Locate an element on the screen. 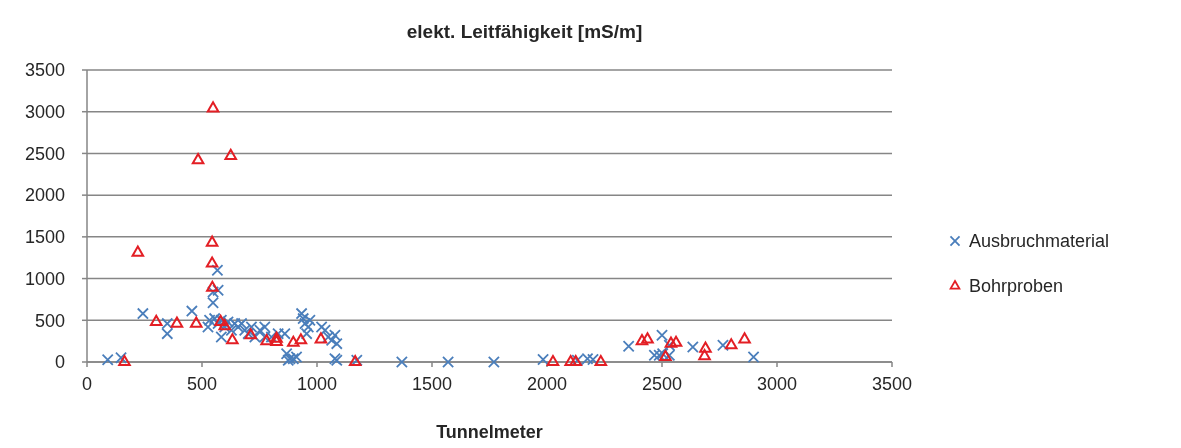  y-tick-label: 3000 is located at coordinates (44, 112).